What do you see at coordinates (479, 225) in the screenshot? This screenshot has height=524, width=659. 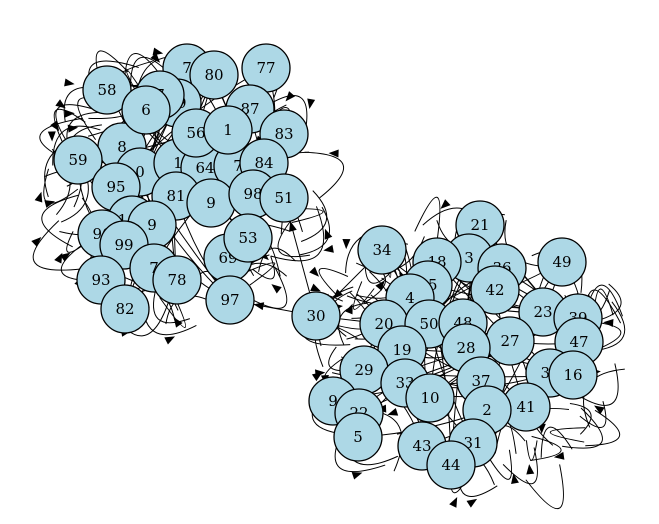 I see `node-label: 21` at bounding box center [479, 225].